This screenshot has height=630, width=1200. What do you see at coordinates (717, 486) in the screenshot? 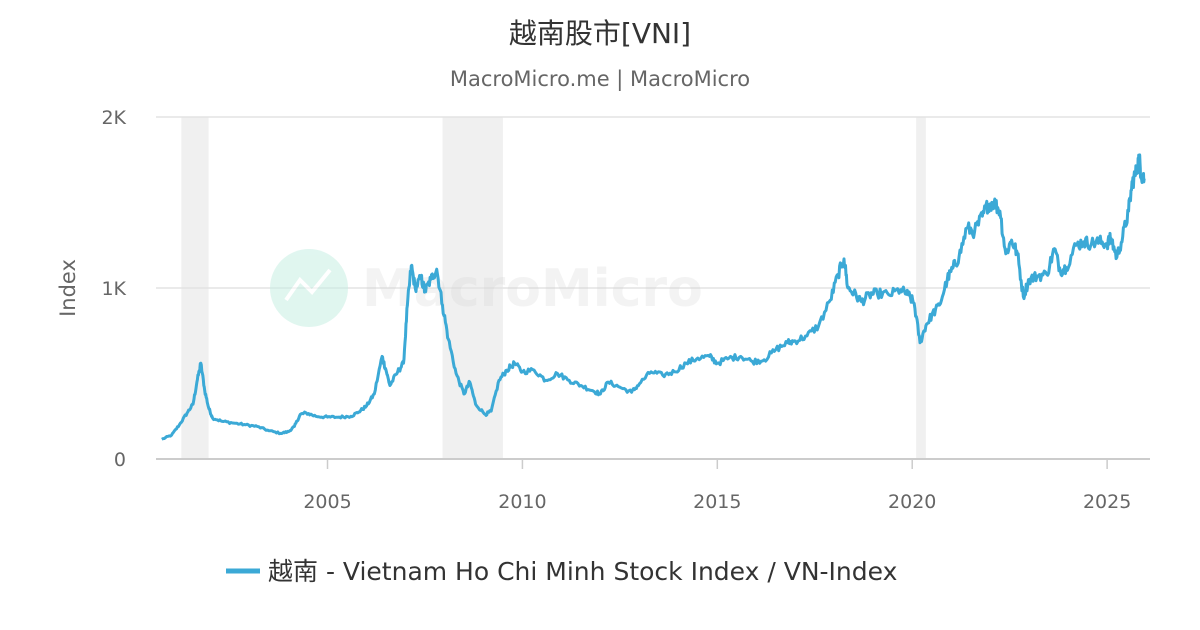
I see `x-axis: 2005 2010 2015 2020 2025` at bounding box center [717, 486].